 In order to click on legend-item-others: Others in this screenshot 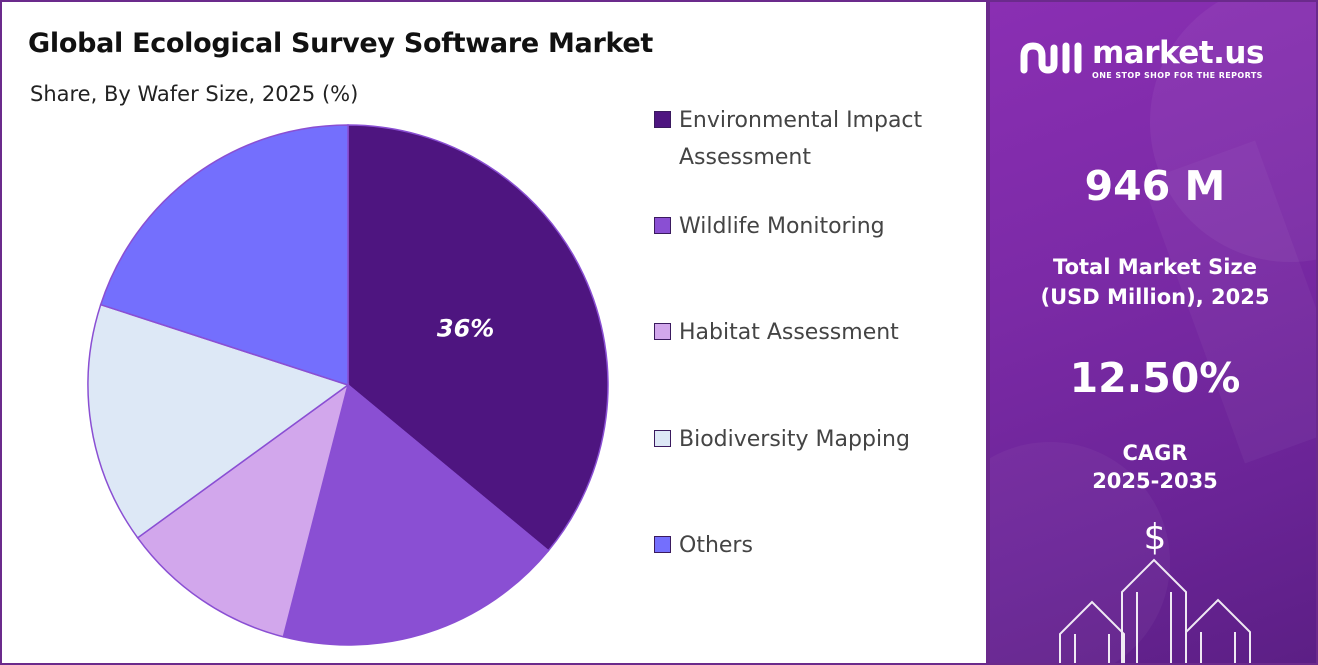, I will do `click(811, 545)`.